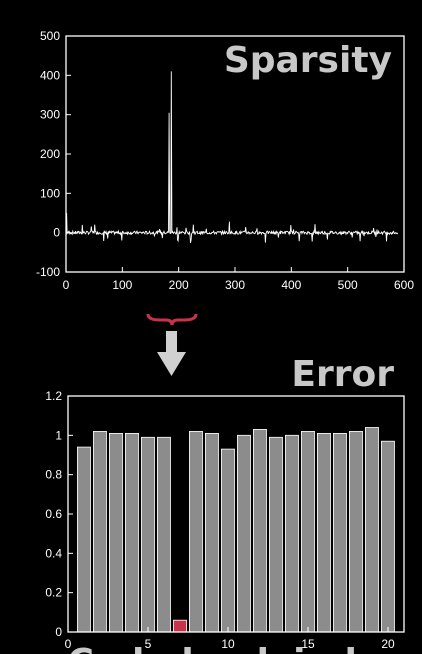 This screenshot has height=654, width=422. I want to click on error-x-ticks: 0 5 10 15 20, so click(230, 639).